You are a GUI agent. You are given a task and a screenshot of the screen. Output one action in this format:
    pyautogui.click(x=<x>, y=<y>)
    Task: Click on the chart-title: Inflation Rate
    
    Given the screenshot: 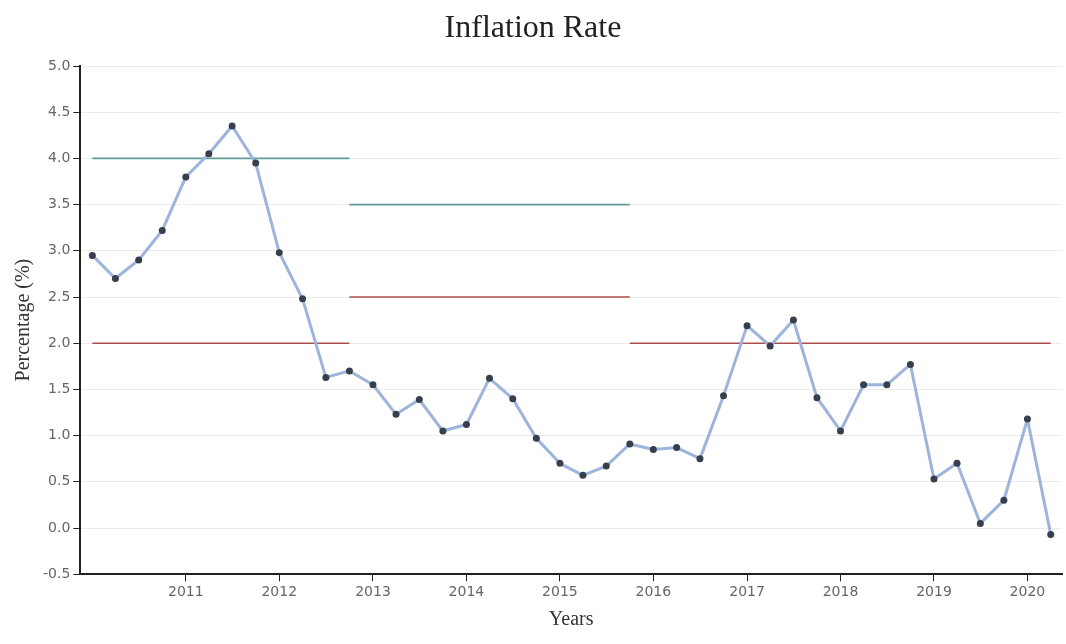 What is the action you would take?
    pyautogui.click(x=533, y=26)
    